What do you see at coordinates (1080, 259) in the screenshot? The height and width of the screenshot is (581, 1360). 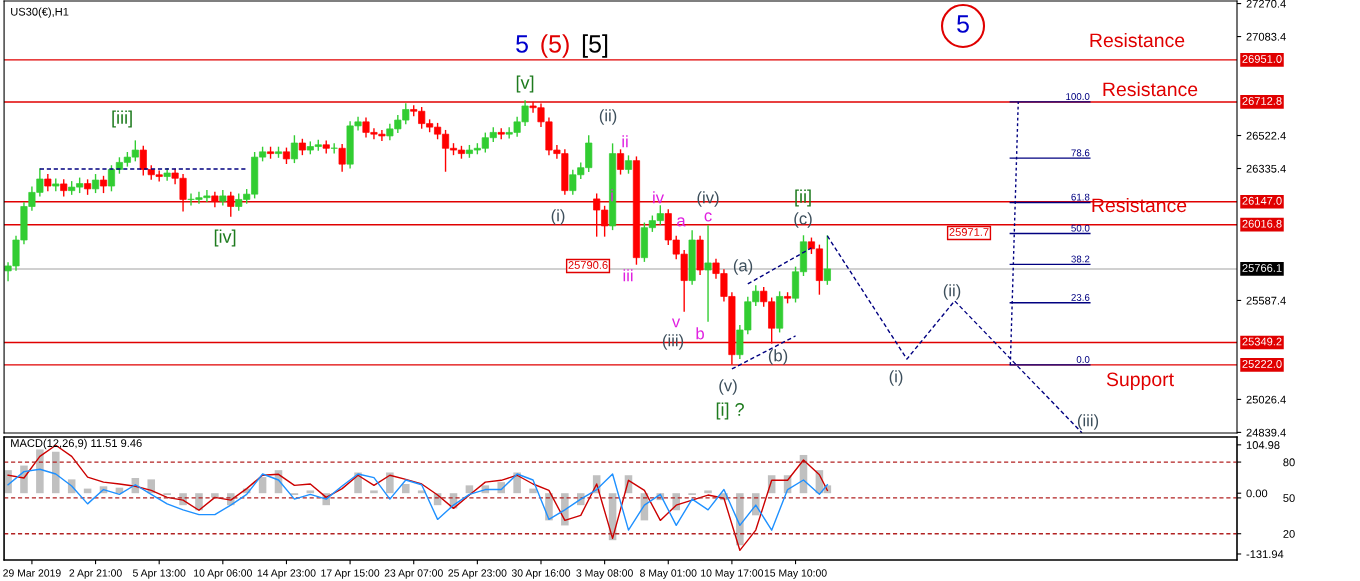 I see `series-label: 38.2` at bounding box center [1080, 259].